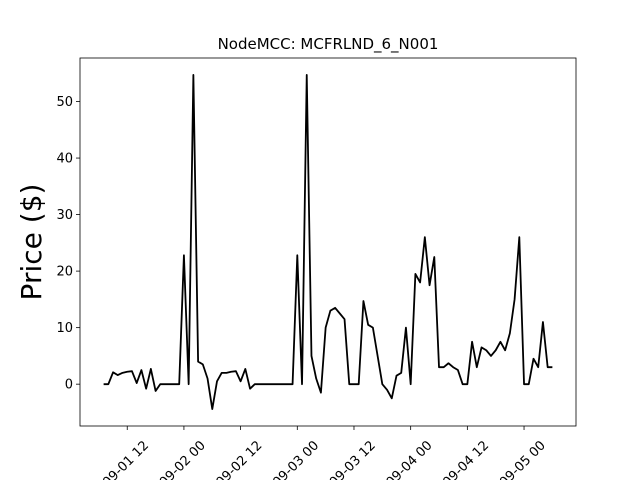 This screenshot has width=640, height=480. I want to click on y-tick-label: 30, so click(64, 215).